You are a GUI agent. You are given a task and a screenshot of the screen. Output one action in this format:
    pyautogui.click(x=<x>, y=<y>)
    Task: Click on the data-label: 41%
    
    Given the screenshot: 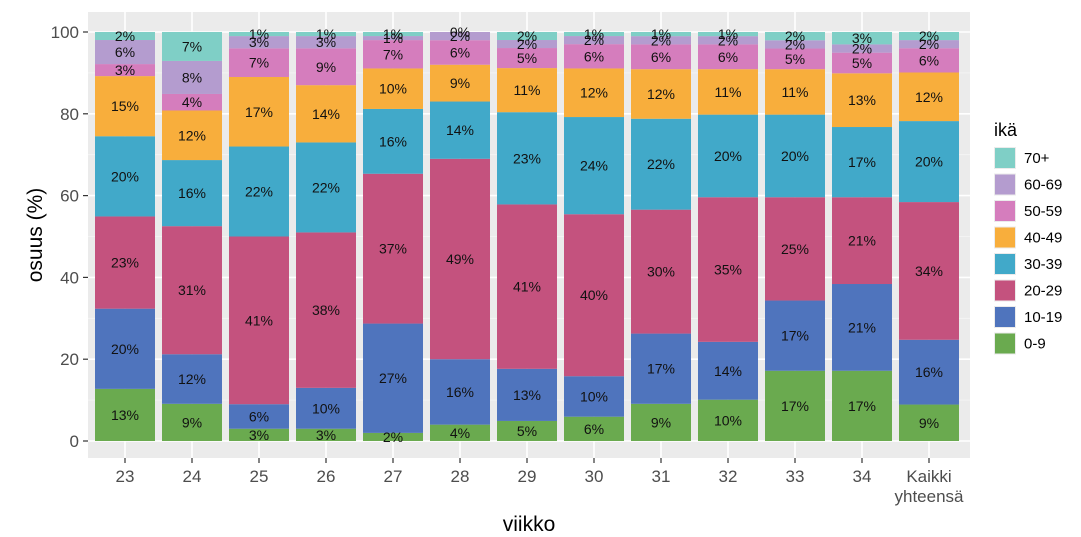 What is the action you would take?
    pyautogui.click(x=259, y=320)
    